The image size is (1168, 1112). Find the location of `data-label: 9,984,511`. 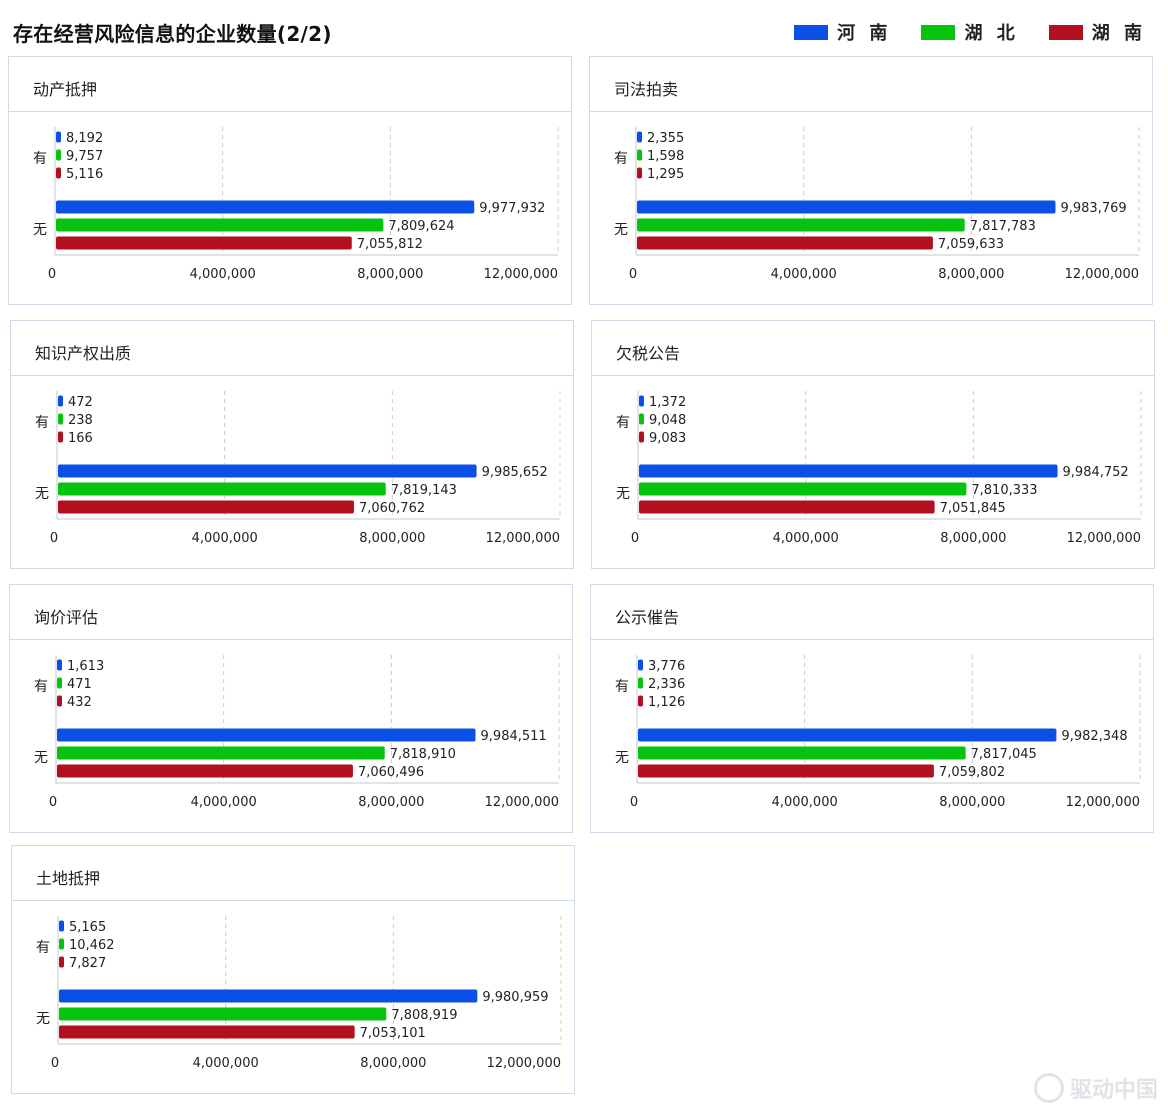

data-label: 9,984,511 is located at coordinates (514, 736).